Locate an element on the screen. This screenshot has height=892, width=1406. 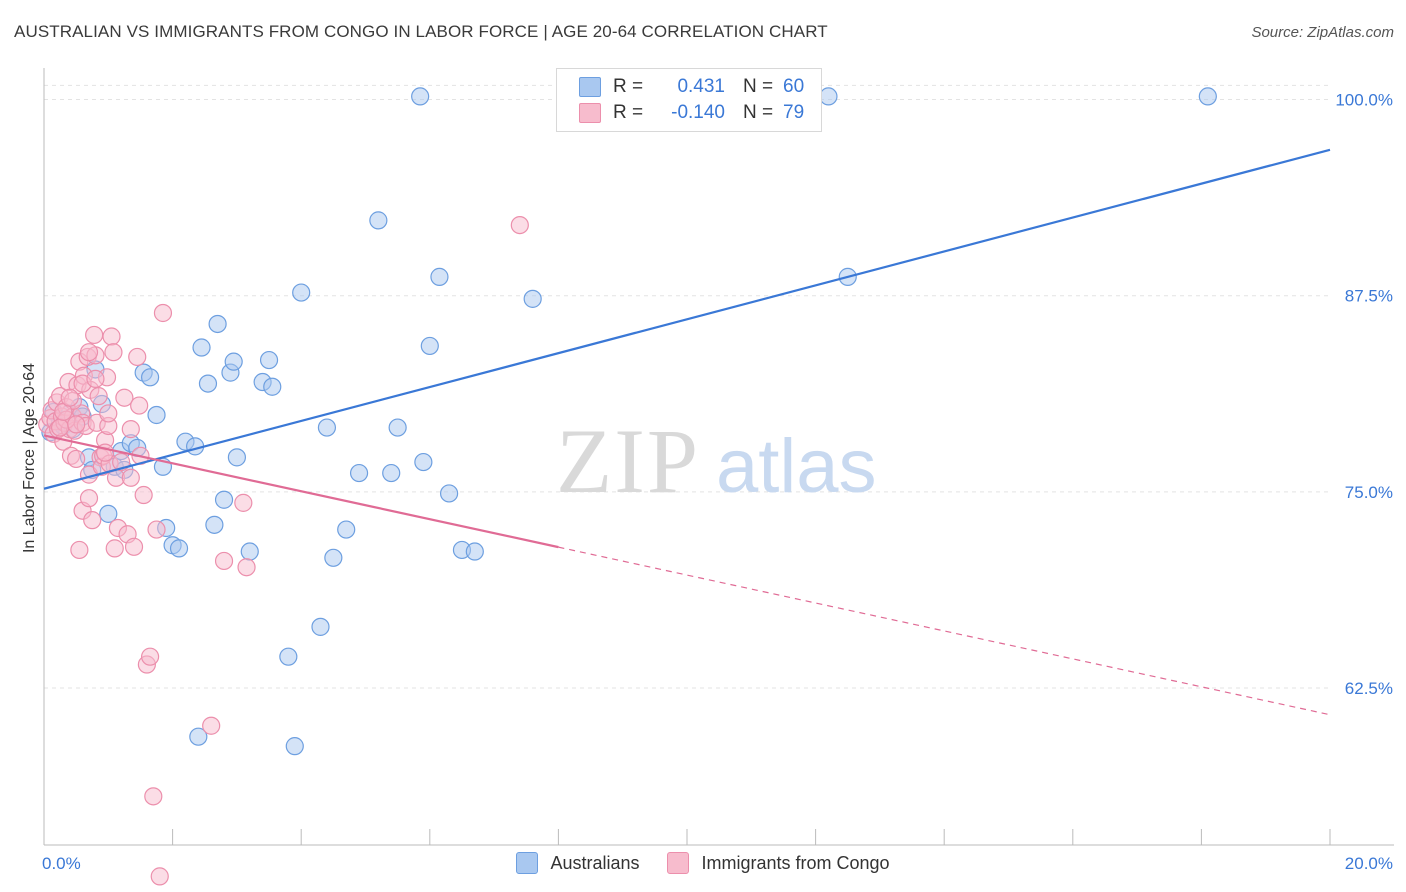
watermark-atlas: atlas is located at coordinates (796, 466).